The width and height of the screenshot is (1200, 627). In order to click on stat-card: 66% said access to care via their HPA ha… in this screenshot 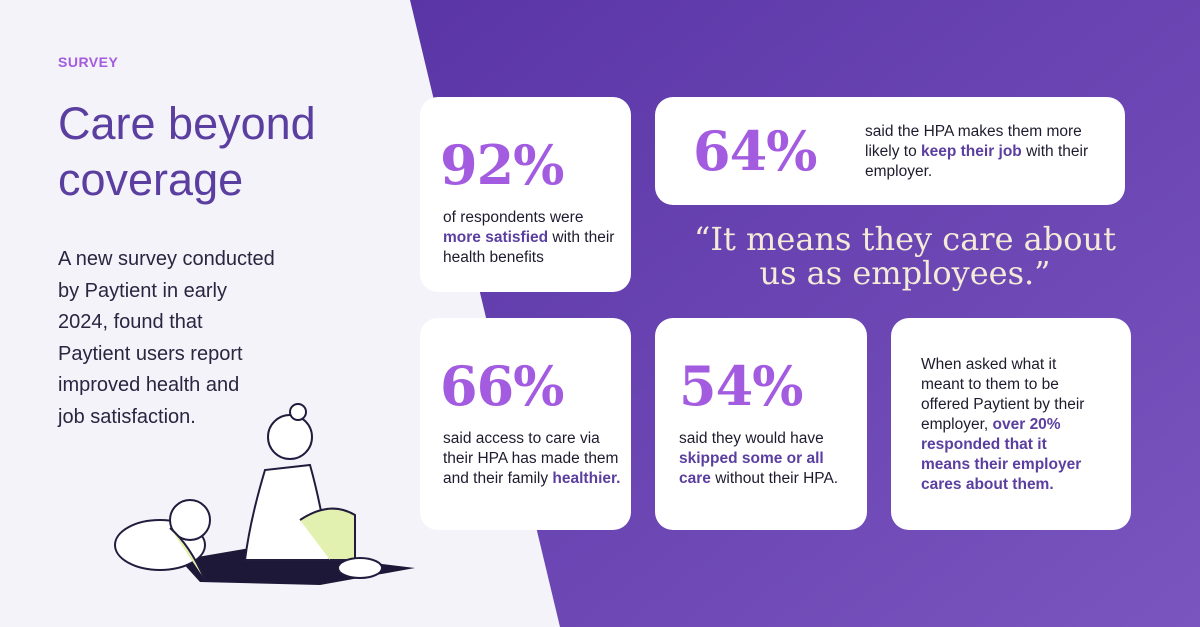, I will do `click(525, 424)`.